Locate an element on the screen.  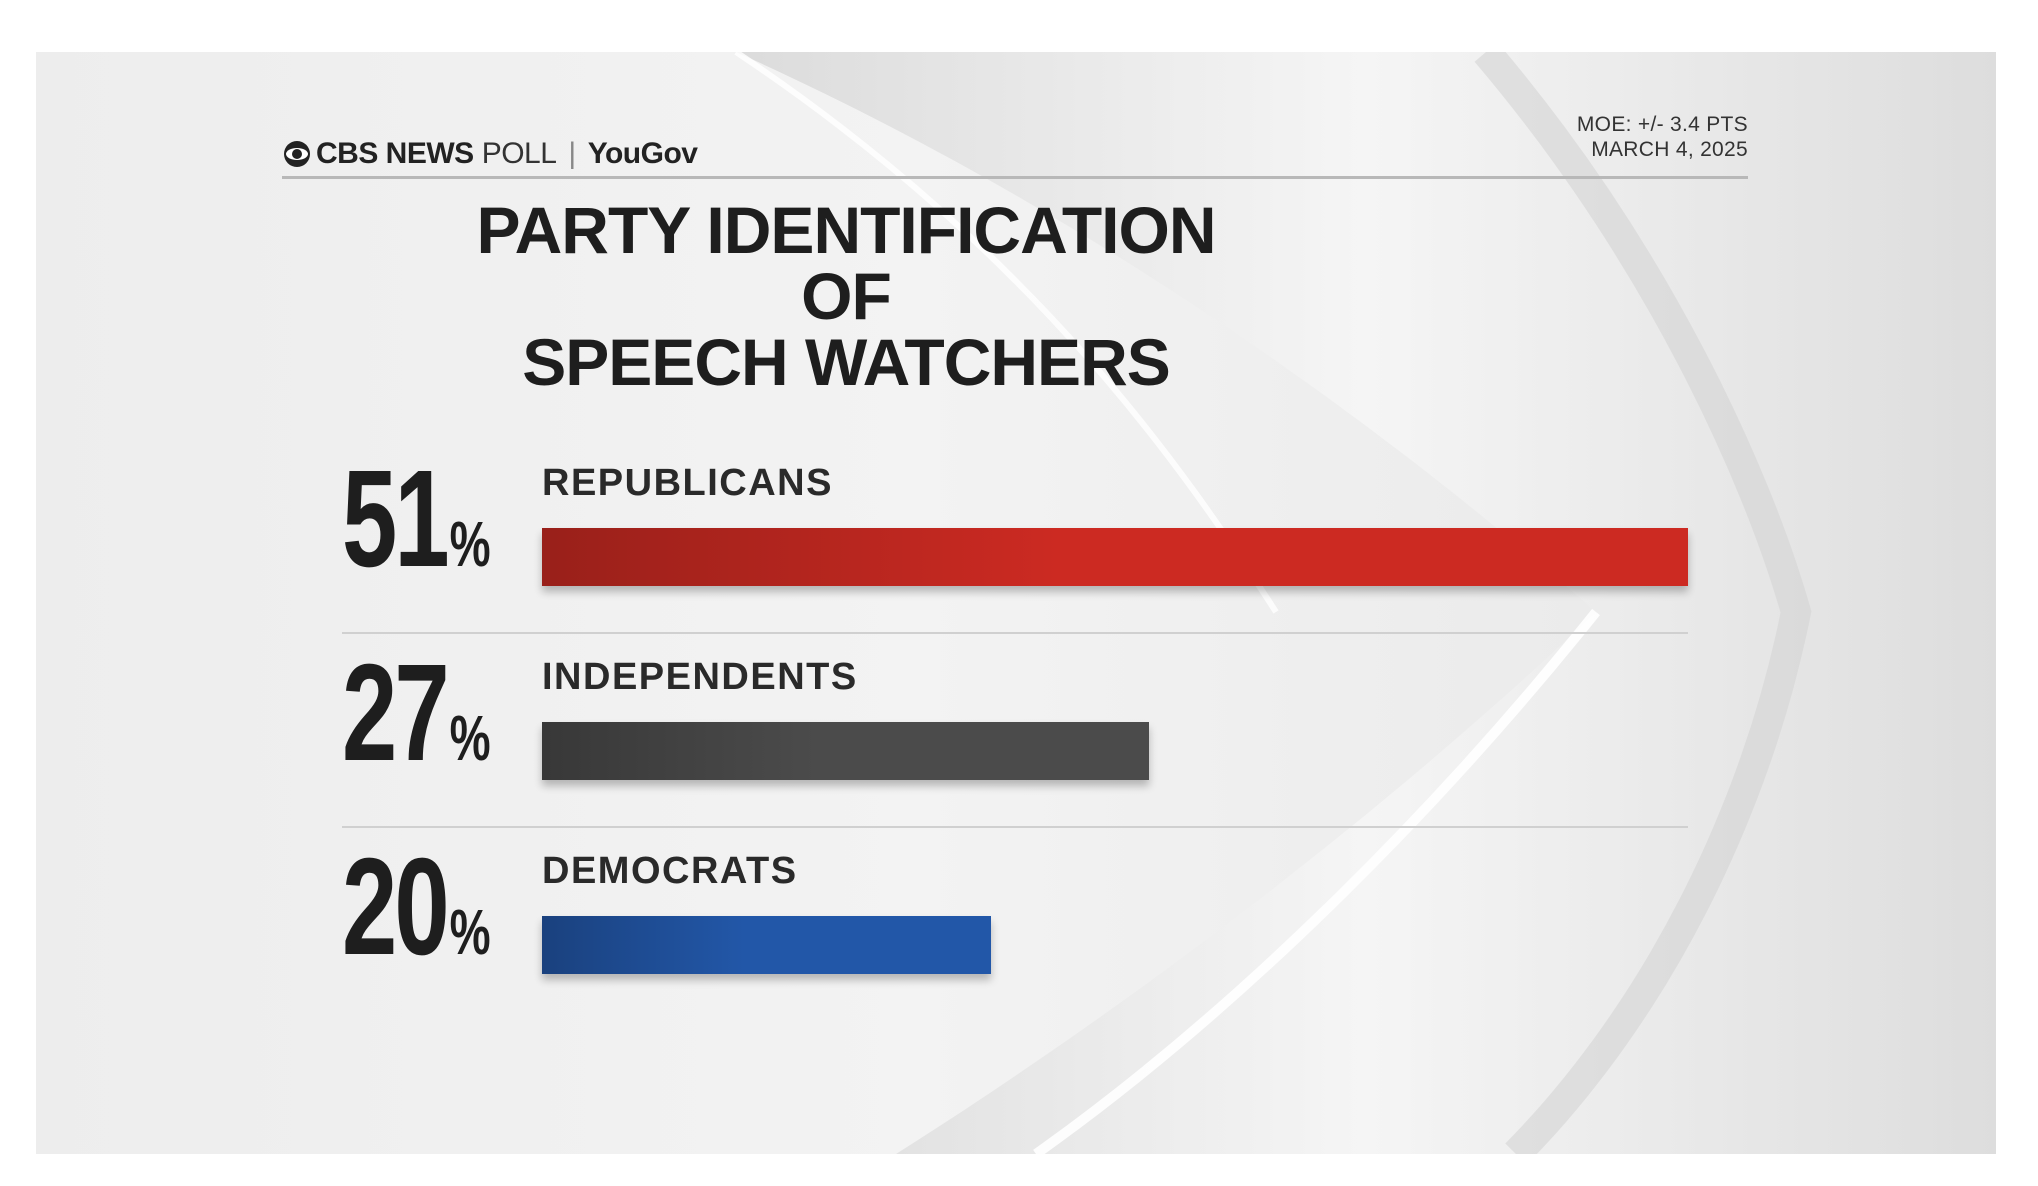
data-label: 20% is located at coordinates (416, 915).